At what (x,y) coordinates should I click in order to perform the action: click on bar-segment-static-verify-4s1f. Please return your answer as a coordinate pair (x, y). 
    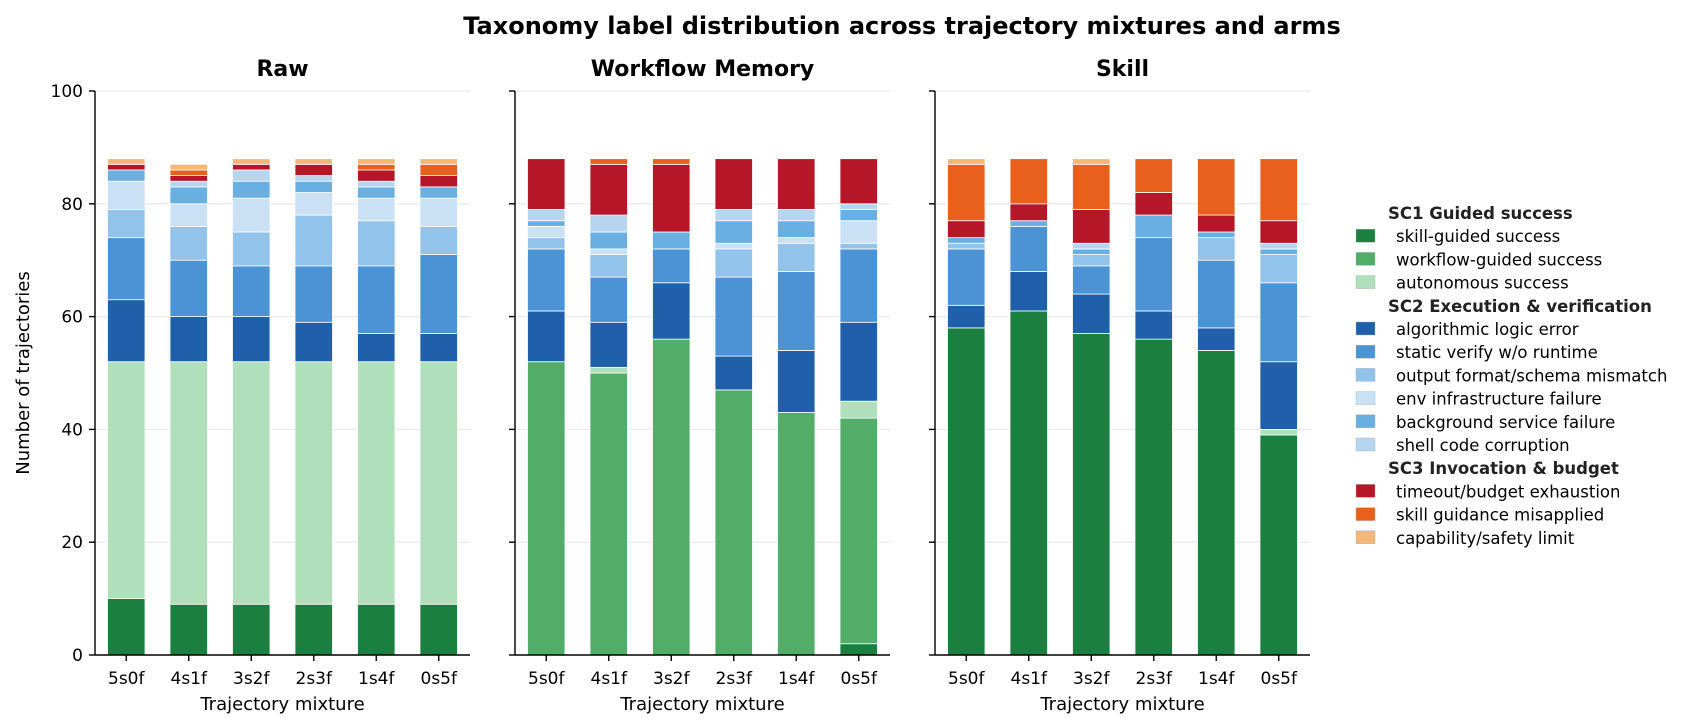
    Looking at the image, I should click on (188, 288).